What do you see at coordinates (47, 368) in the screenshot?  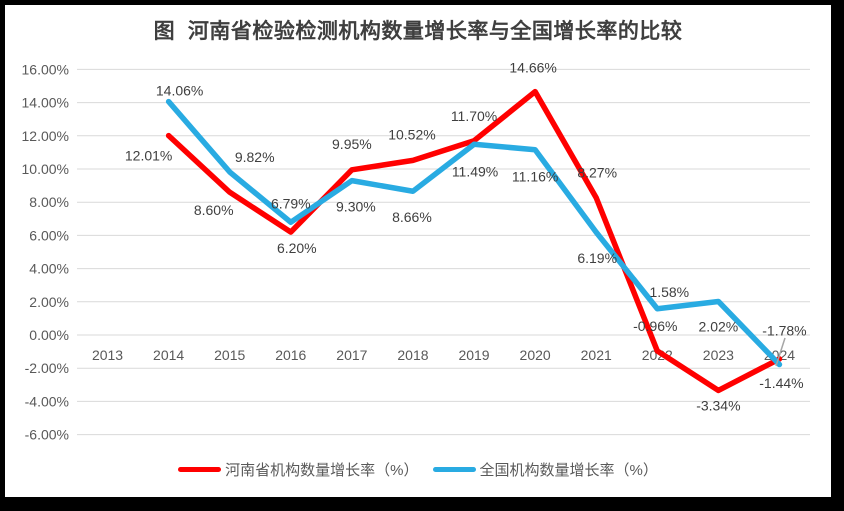 I see `y-tick-label: -2.00%` at bounding box center [47, 368].